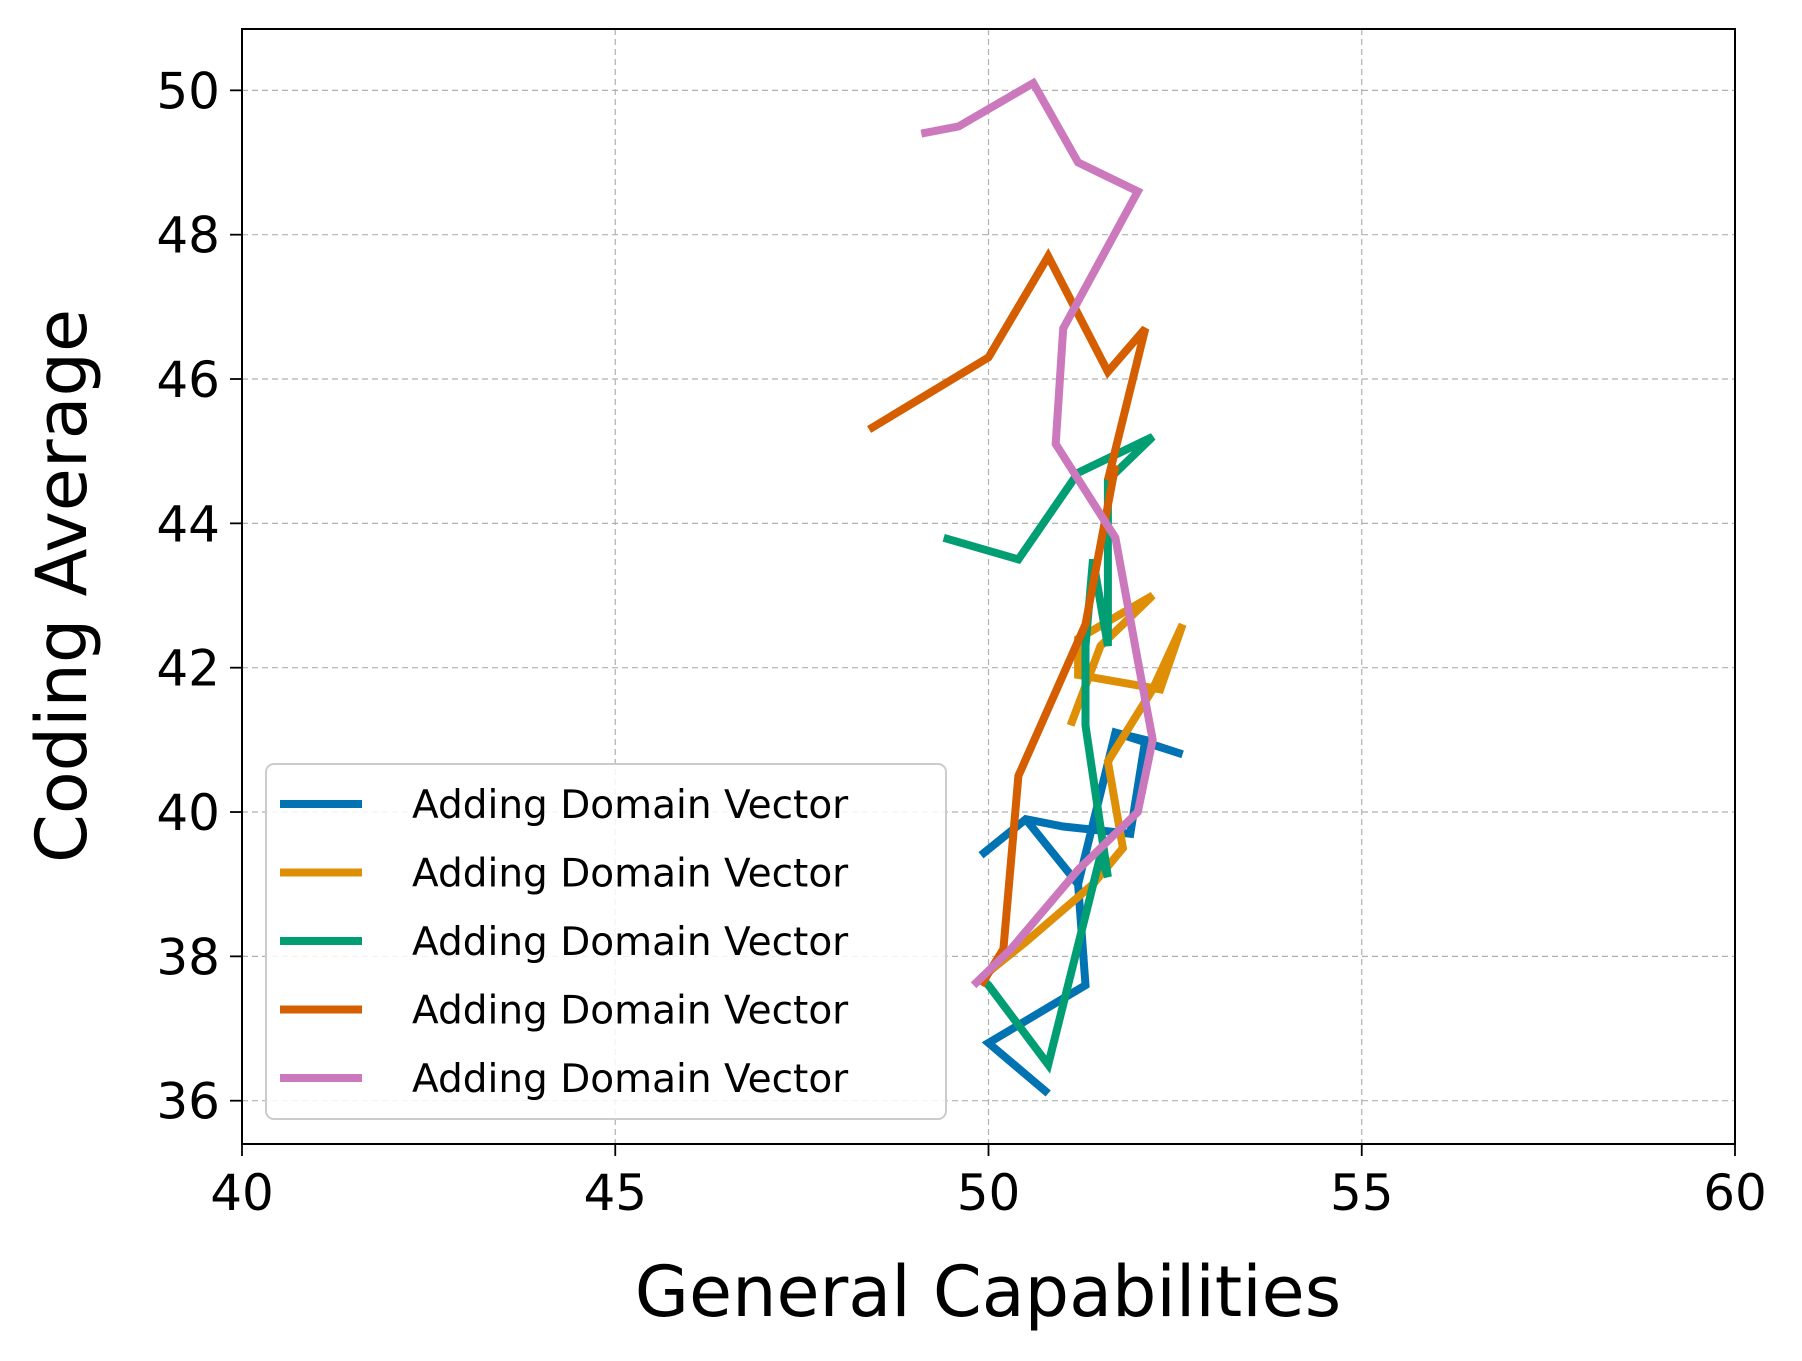 Image resolution: width=1802 pixels, height=1361 pixels. Describe the element at coordinates (188, 669) in the screenshot. I see `y-tick-label: 42` at that location.